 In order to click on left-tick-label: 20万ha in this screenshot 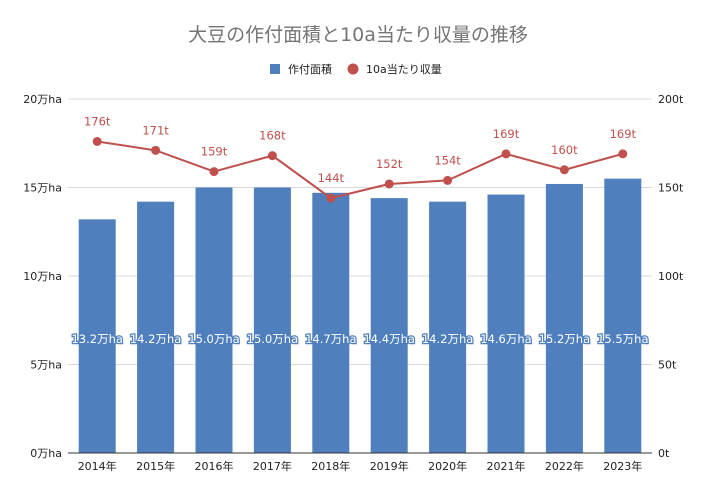, I will do `click(42, 99)`.